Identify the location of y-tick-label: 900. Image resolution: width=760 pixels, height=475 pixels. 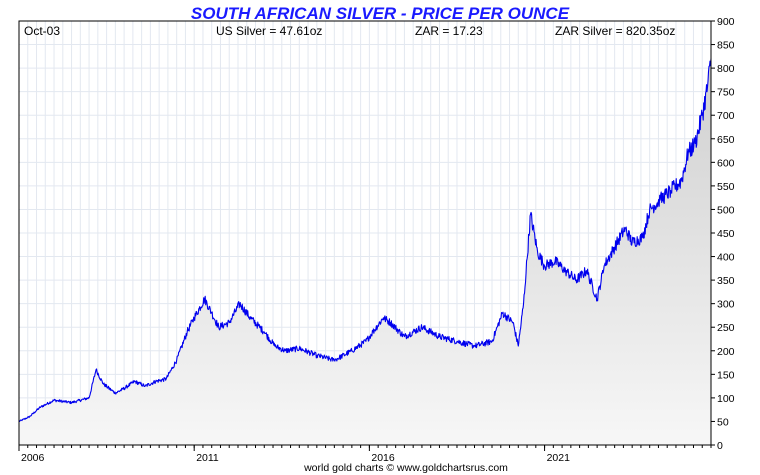
(726, 22).